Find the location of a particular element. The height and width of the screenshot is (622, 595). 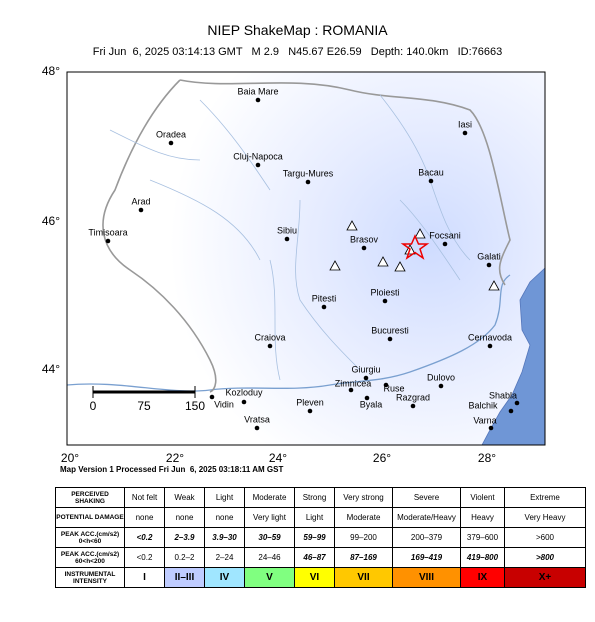

legend-cell: 419–800 is located at coordinates (482, 557).